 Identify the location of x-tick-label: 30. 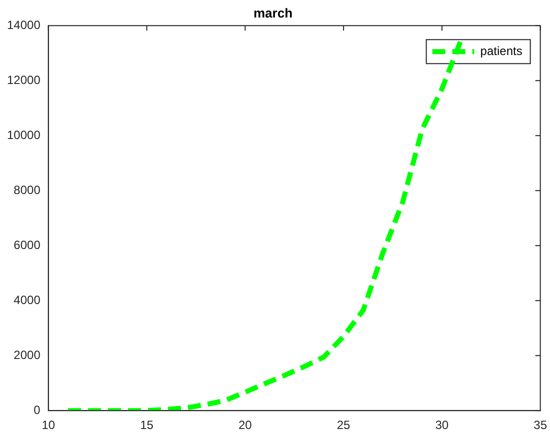
(442, 425).